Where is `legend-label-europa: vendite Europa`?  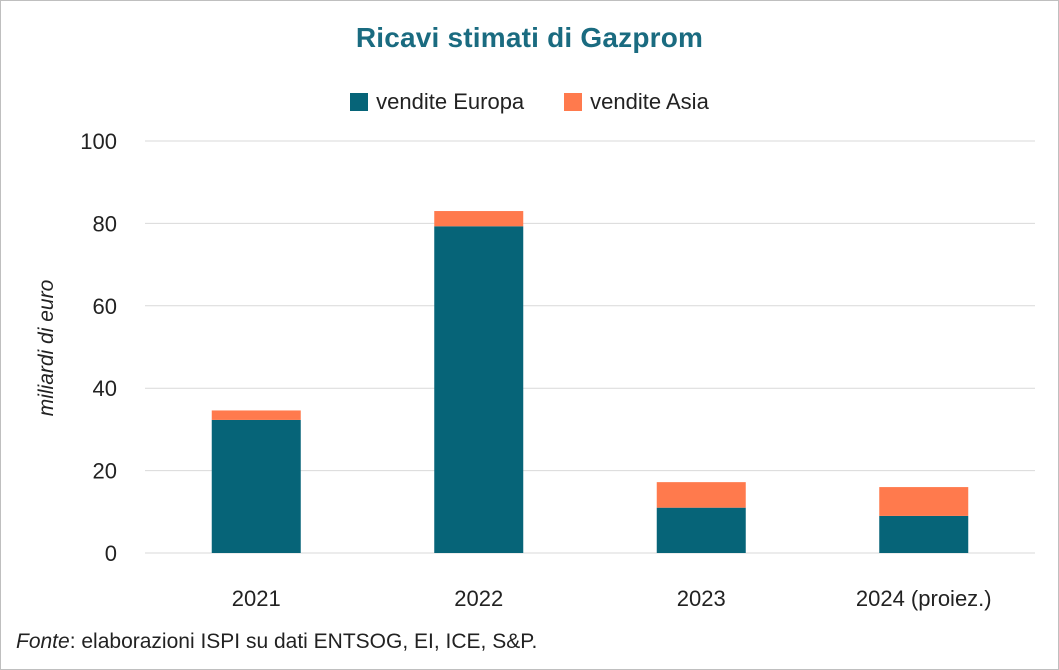
legend-label-europa: vendite Europa is located at coordinates (450, 101).